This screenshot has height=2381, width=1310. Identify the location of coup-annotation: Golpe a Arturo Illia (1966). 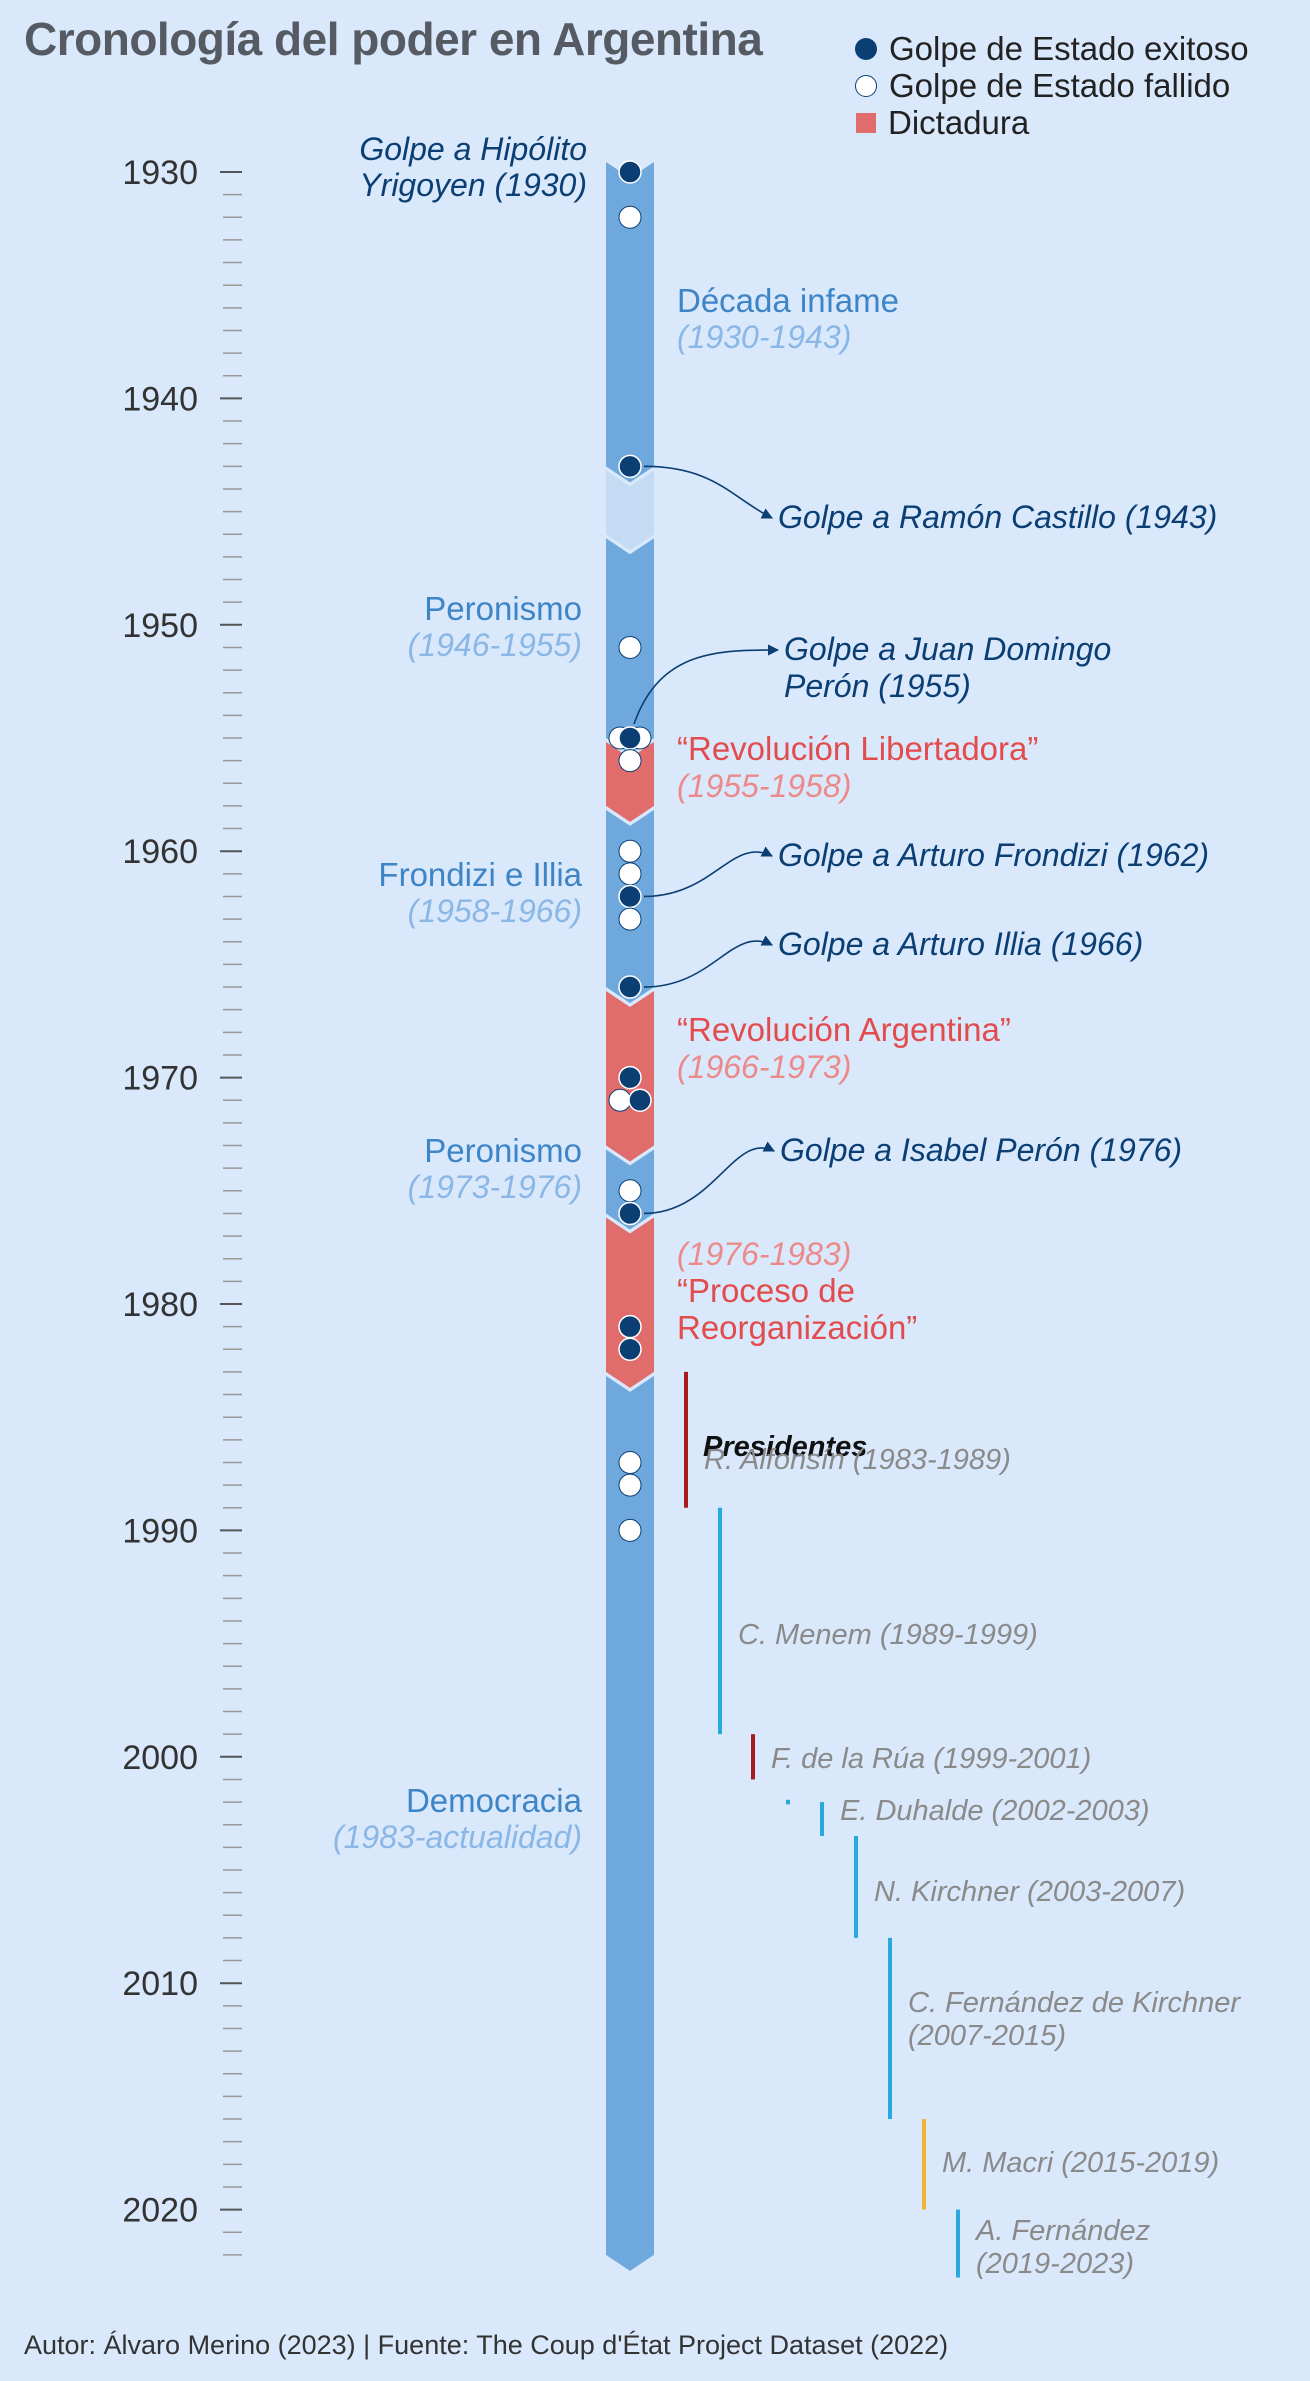
(960, 944).